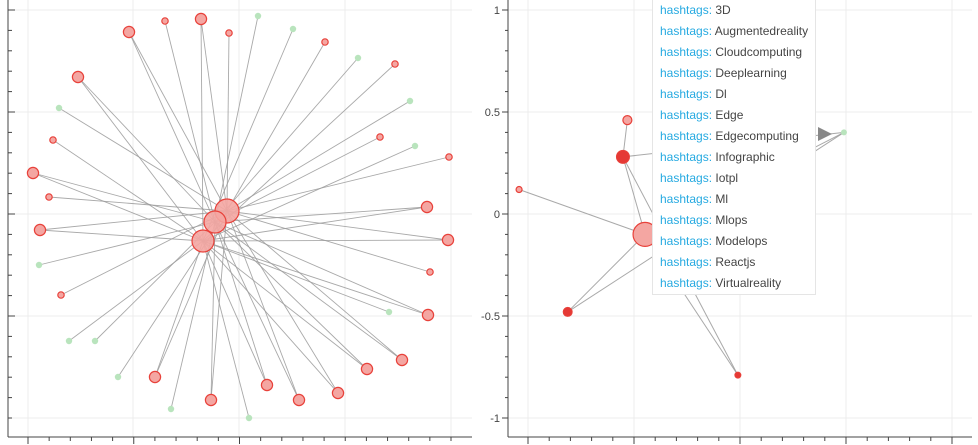 The height and width of the screenshot is (445, 978). Describe the element at coordinates (825, 134) in the screenshot. I see `edge-arrowhead` at that location.